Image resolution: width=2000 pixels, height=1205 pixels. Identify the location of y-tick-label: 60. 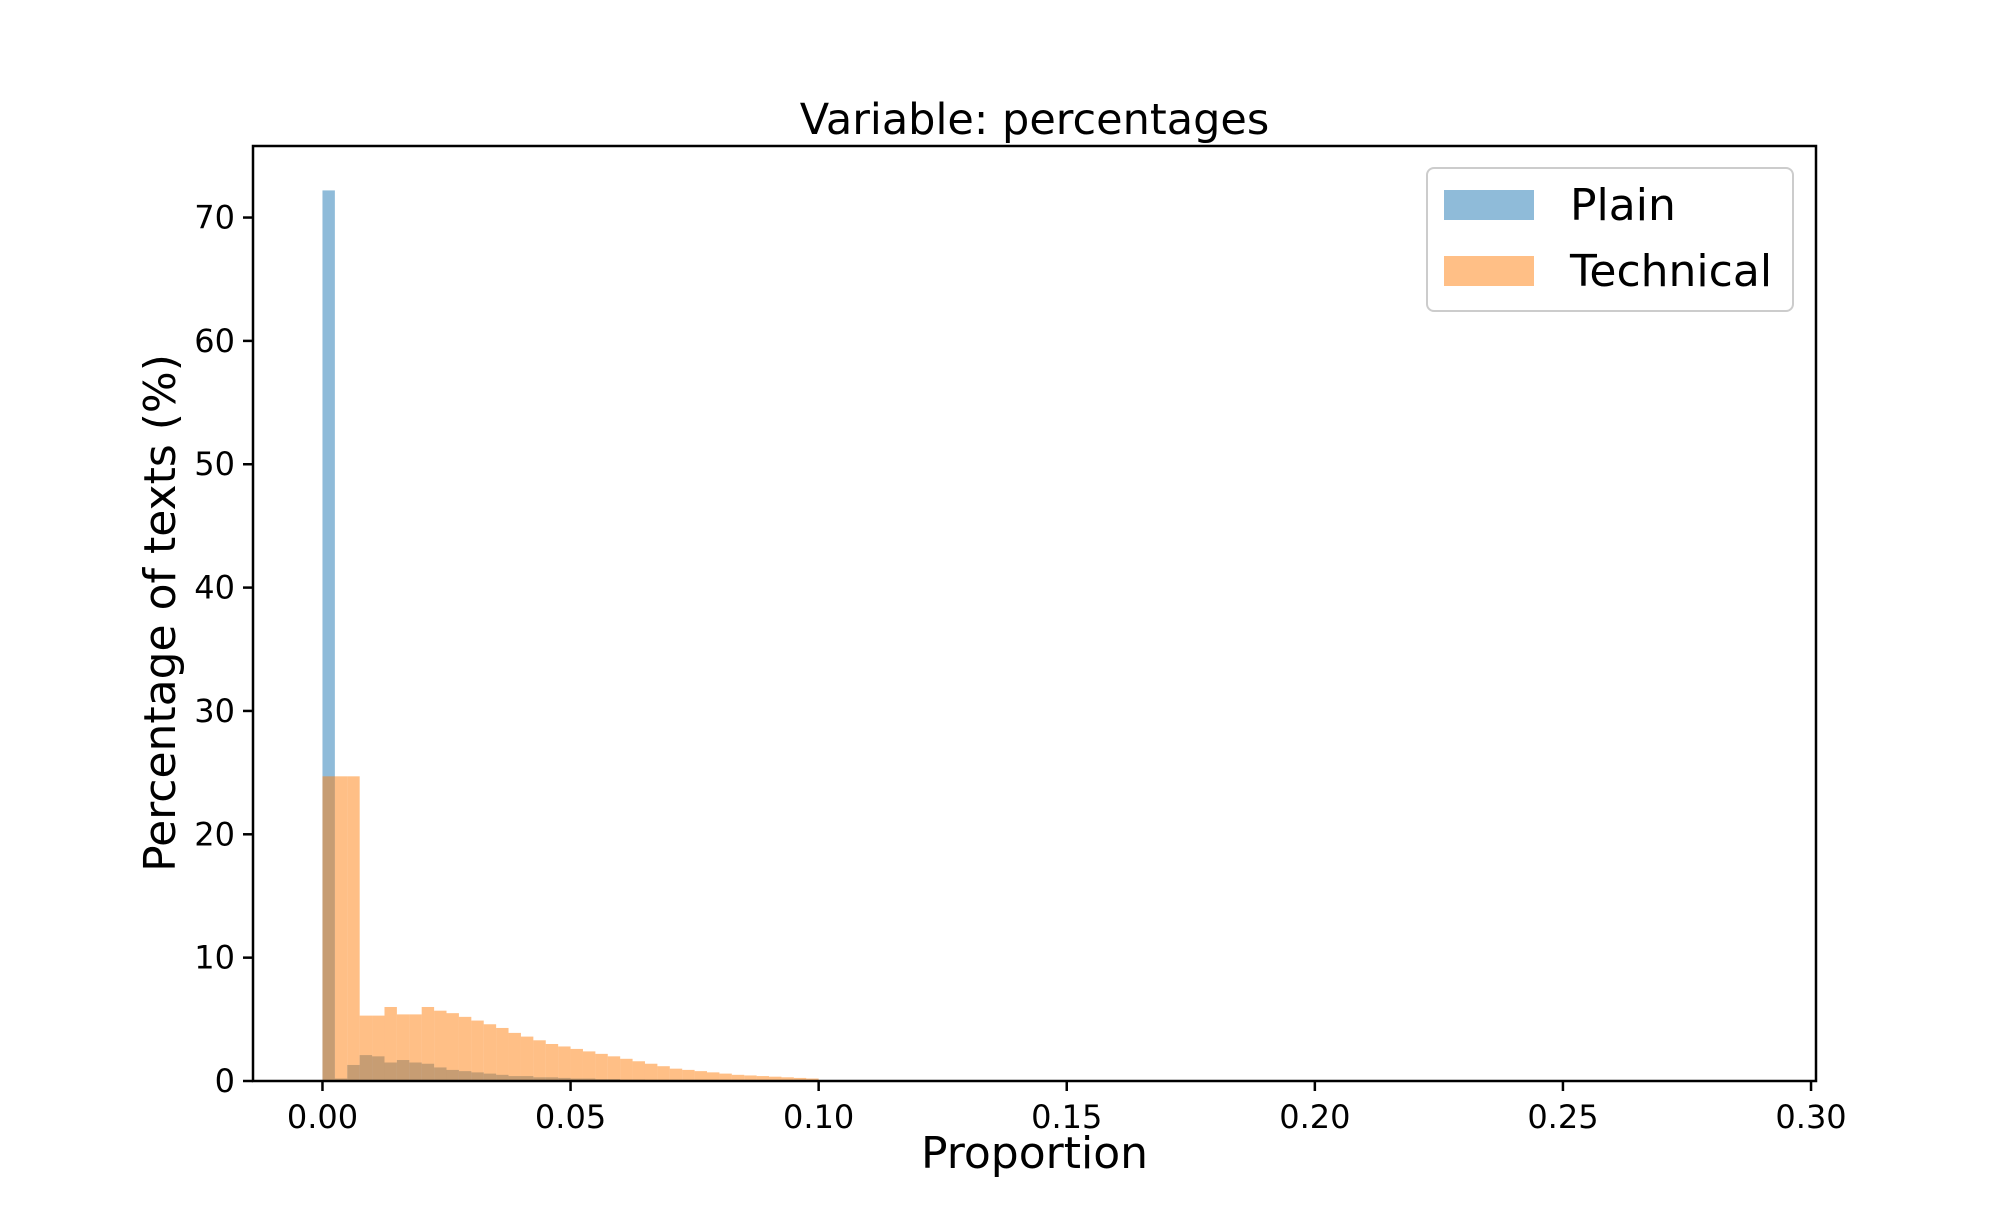
(214, 341).